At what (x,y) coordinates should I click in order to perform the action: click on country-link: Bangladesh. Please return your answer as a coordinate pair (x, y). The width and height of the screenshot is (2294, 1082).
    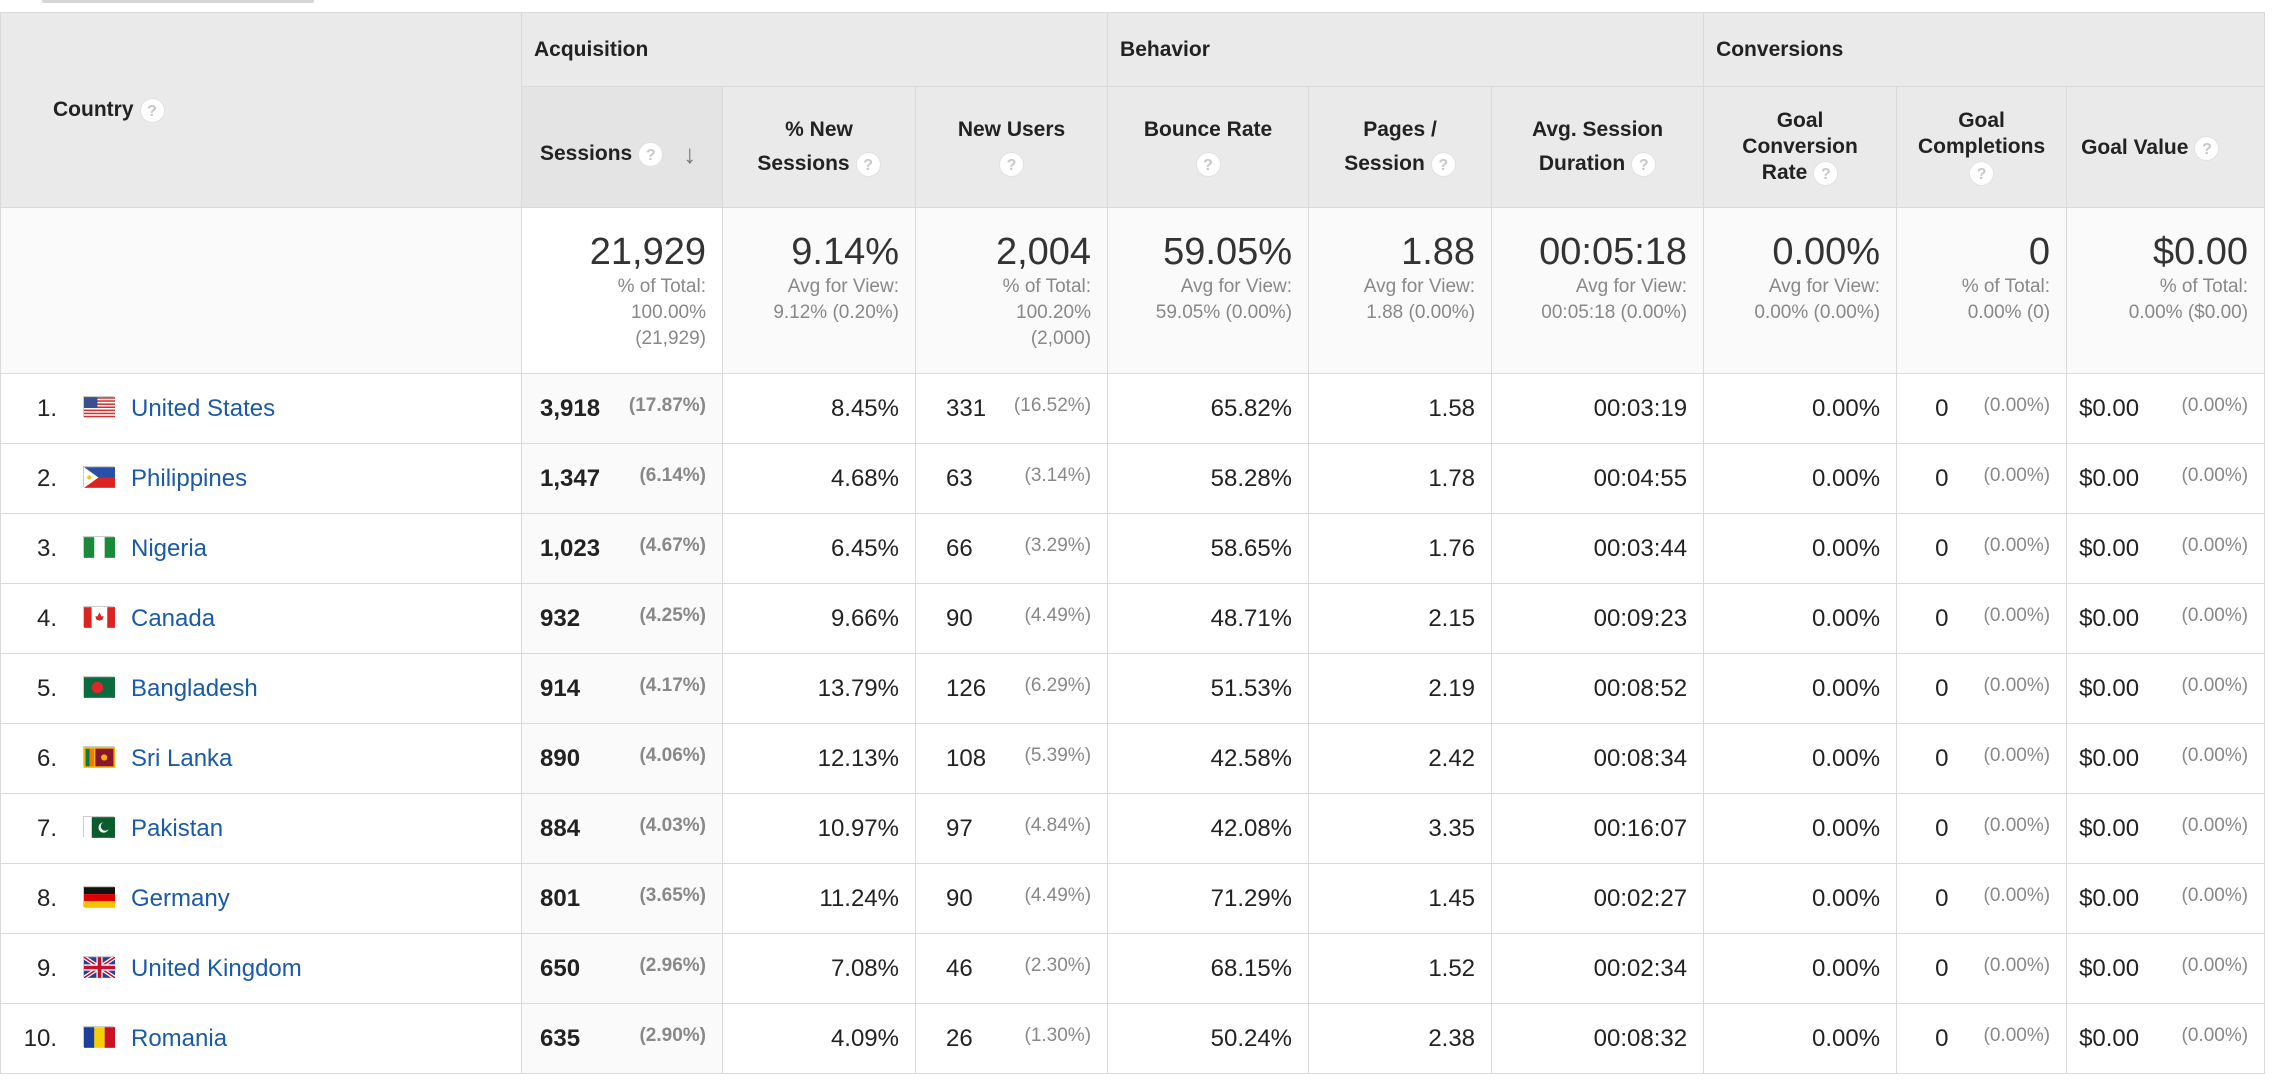
    Looking at the image, I should click on (194, 688).